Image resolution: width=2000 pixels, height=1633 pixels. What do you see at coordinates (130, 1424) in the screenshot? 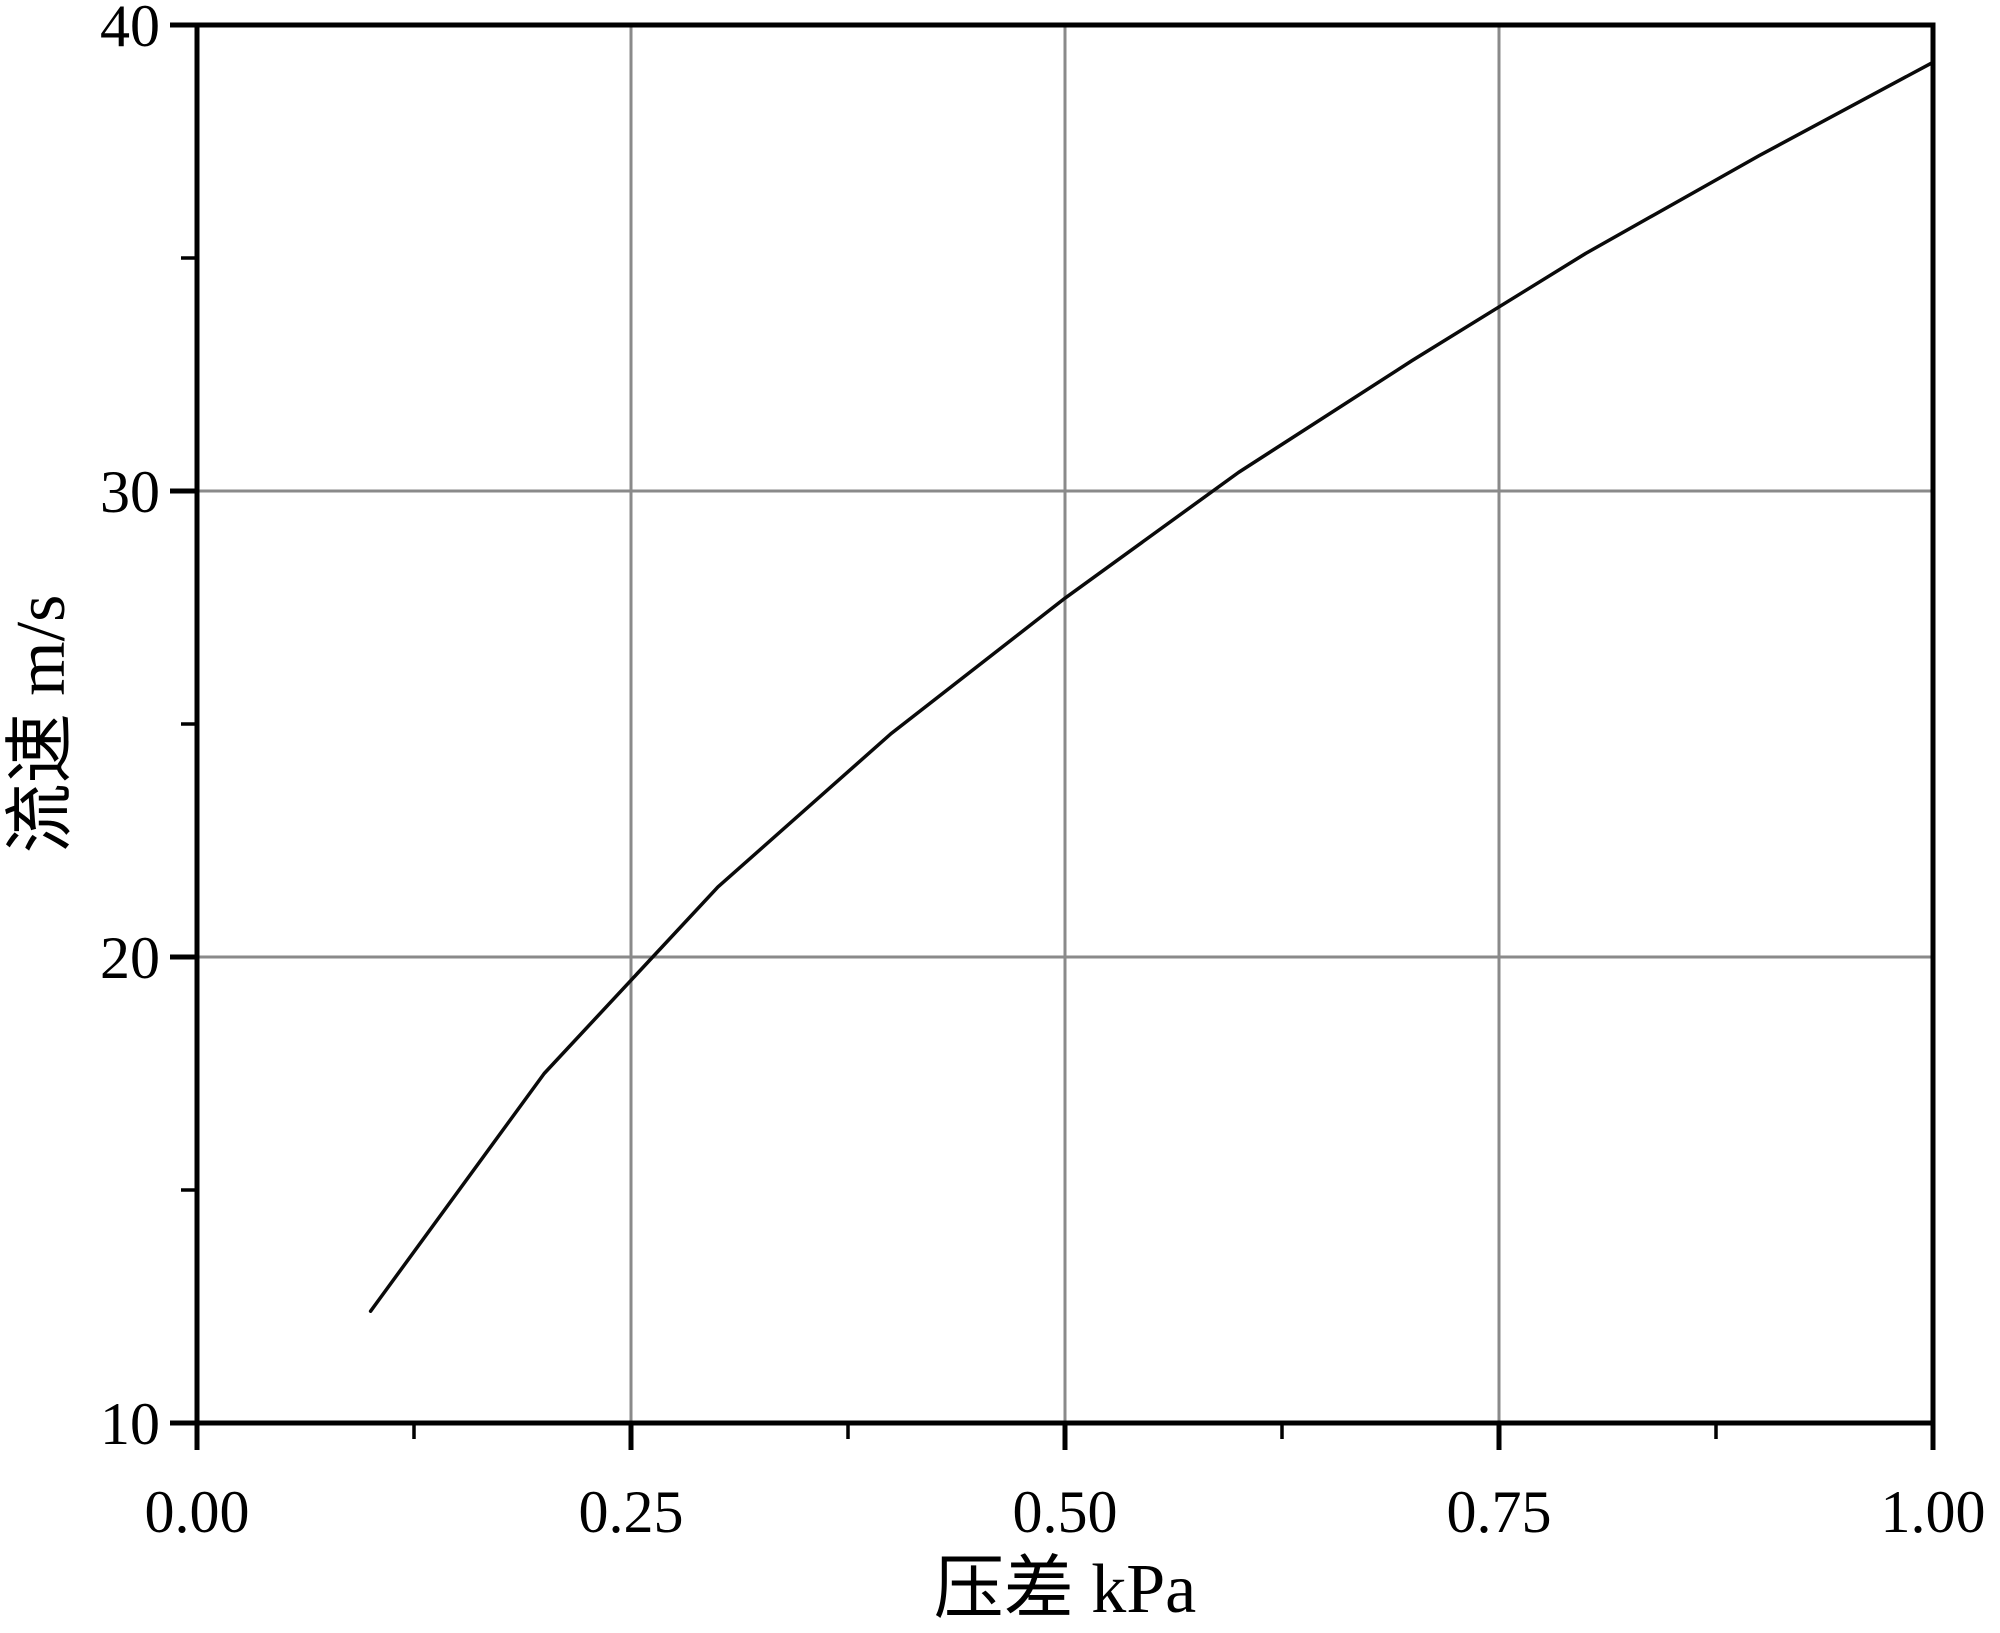
I see `y-tick-label: 10` at bounding box center [130, 1424].